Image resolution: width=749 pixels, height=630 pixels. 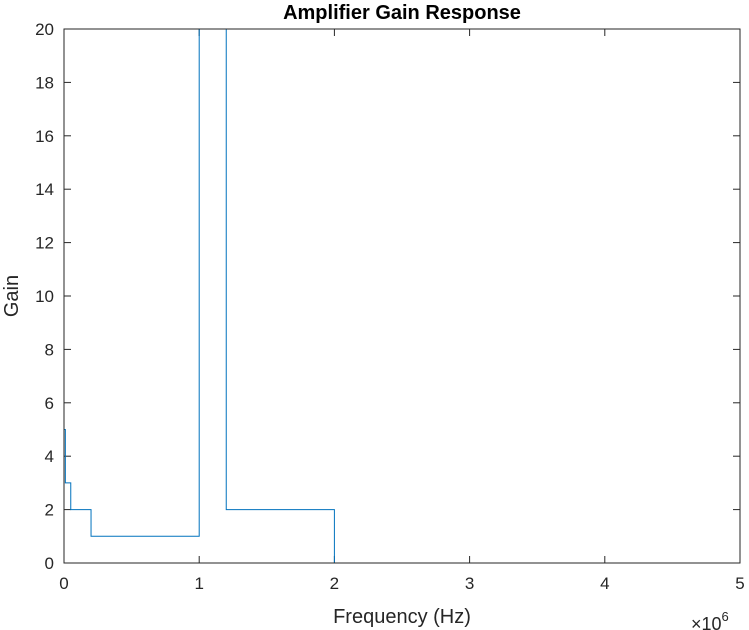 What do you see at coordinates (401, 583) in the screenshot?
I see `x-tick-labels: 0 1 2 3 4 5` at bounding box center [401, 583].